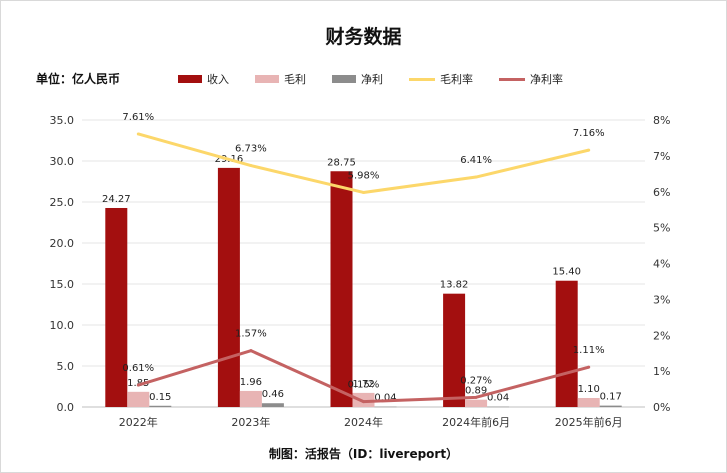 This screenshot has width=727, height=473. I want to click on x-tick-label: 2024年, so click(363, 422).